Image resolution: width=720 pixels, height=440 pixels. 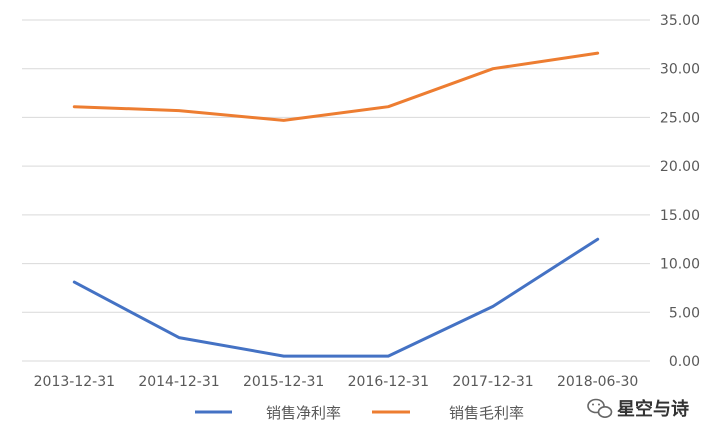 I want to click on x-tick-label: 2014-12-31, so click(x=178, y=382).